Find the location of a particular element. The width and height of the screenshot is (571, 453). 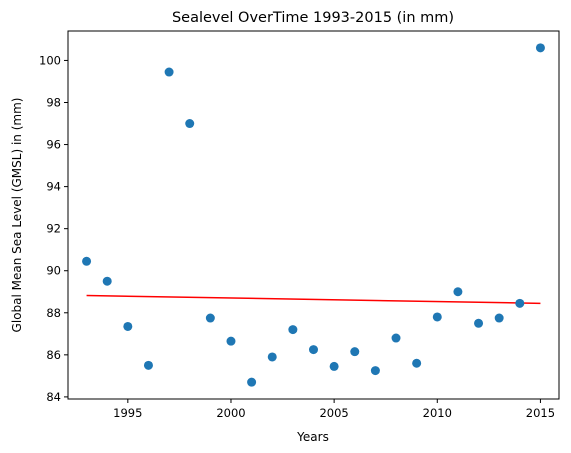

y-tick-label: 88 is located at coordinates (53, 313).